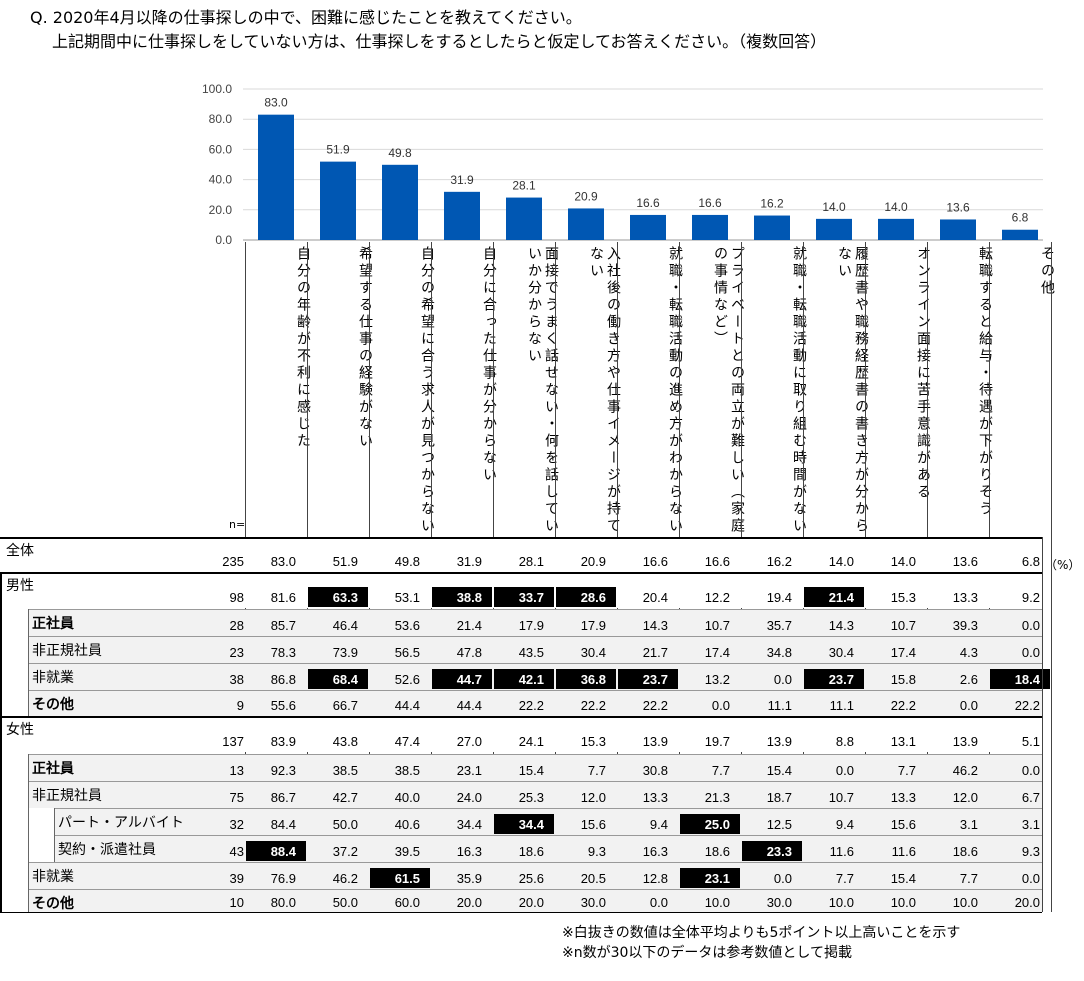 The image size is (1084, 981). What do you see at coordinates (717, 851) in the screenshot?
I see `table-cell: 18.6` at bounding box center [717, 851].